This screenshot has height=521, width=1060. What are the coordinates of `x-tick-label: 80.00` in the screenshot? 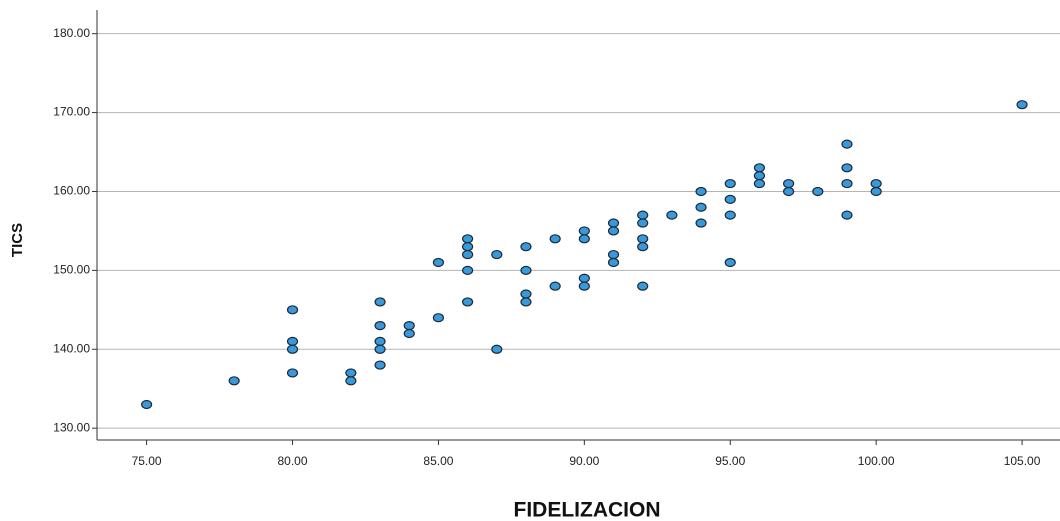 It's located at (293, 461).